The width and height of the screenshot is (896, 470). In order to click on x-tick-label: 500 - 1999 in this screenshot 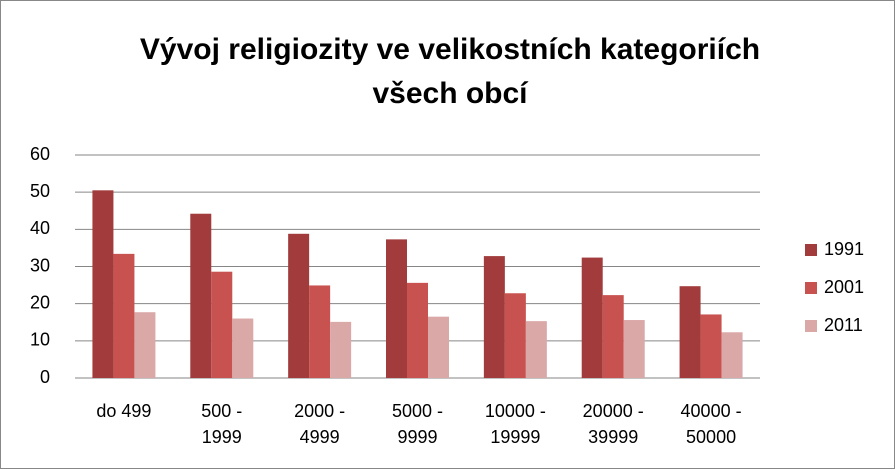, I will do `click(222, 424)`.